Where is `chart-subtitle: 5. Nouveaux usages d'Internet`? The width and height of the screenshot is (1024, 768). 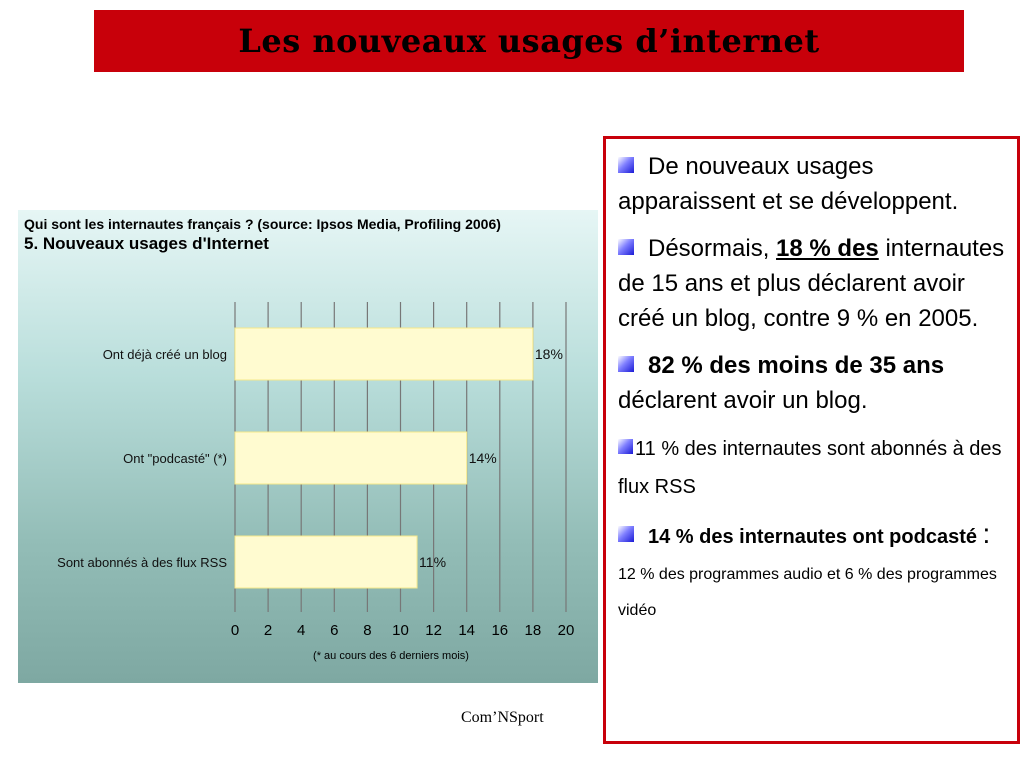 chart-subtitle: 5. Nouveaux usages d'Internet is located at coordinates (146, 243).